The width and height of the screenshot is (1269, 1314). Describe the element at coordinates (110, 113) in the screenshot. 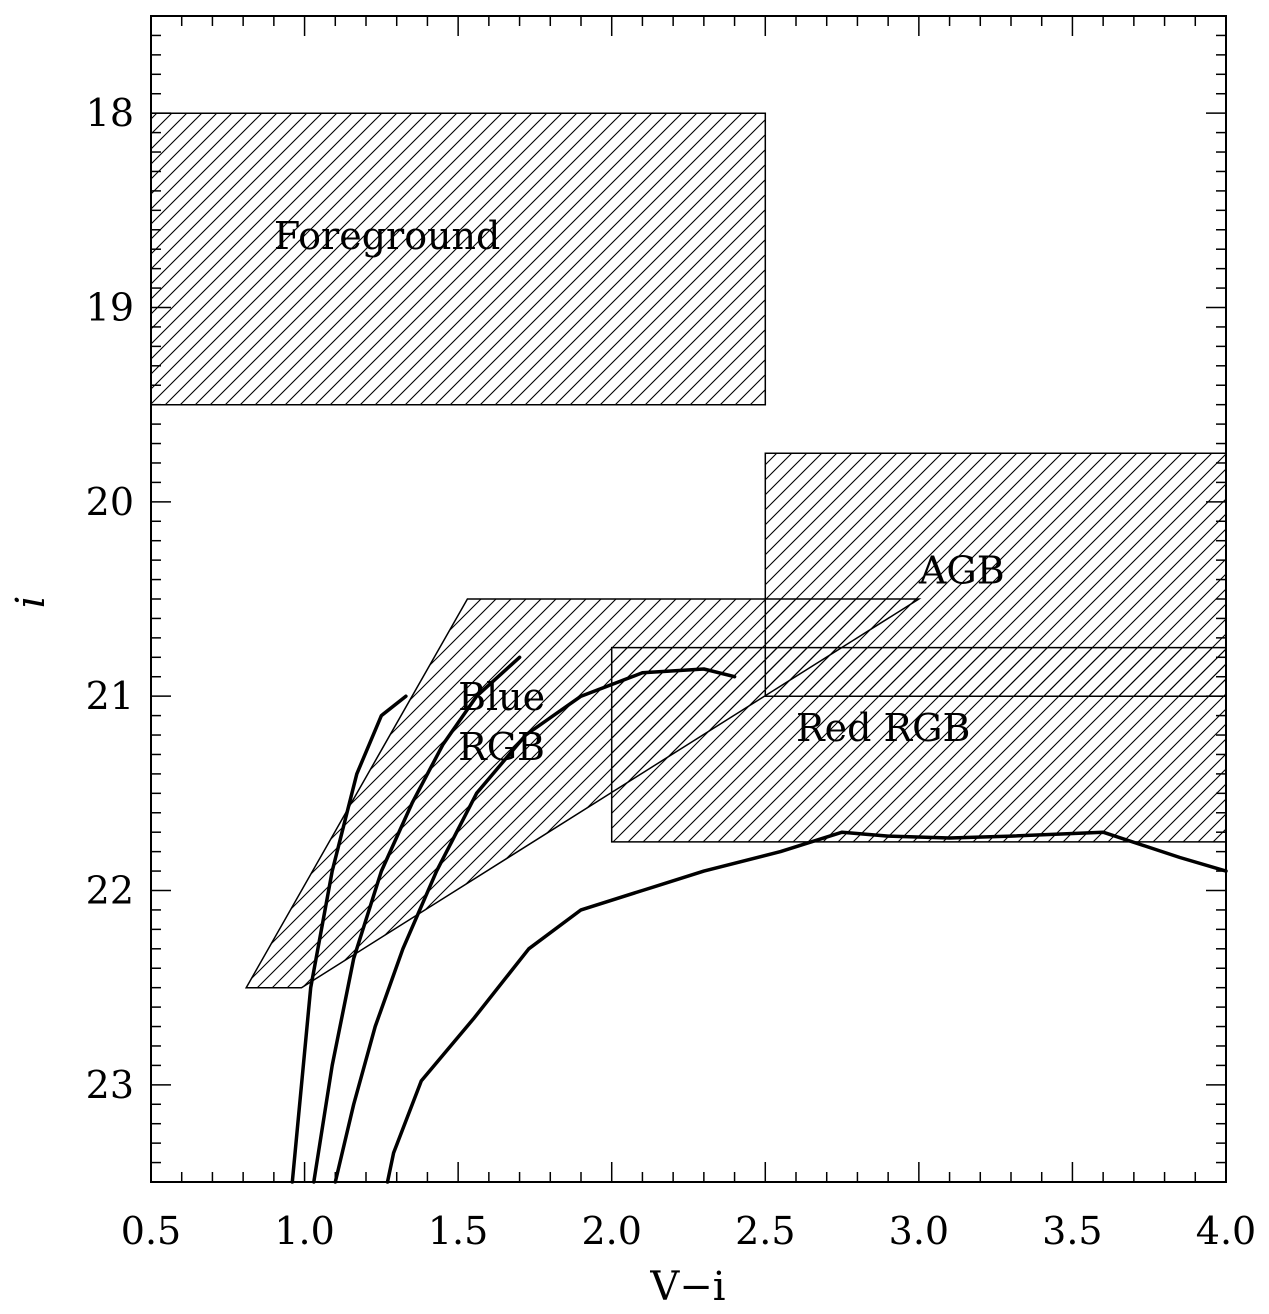

I see `y-tick-label: 18` at that location.